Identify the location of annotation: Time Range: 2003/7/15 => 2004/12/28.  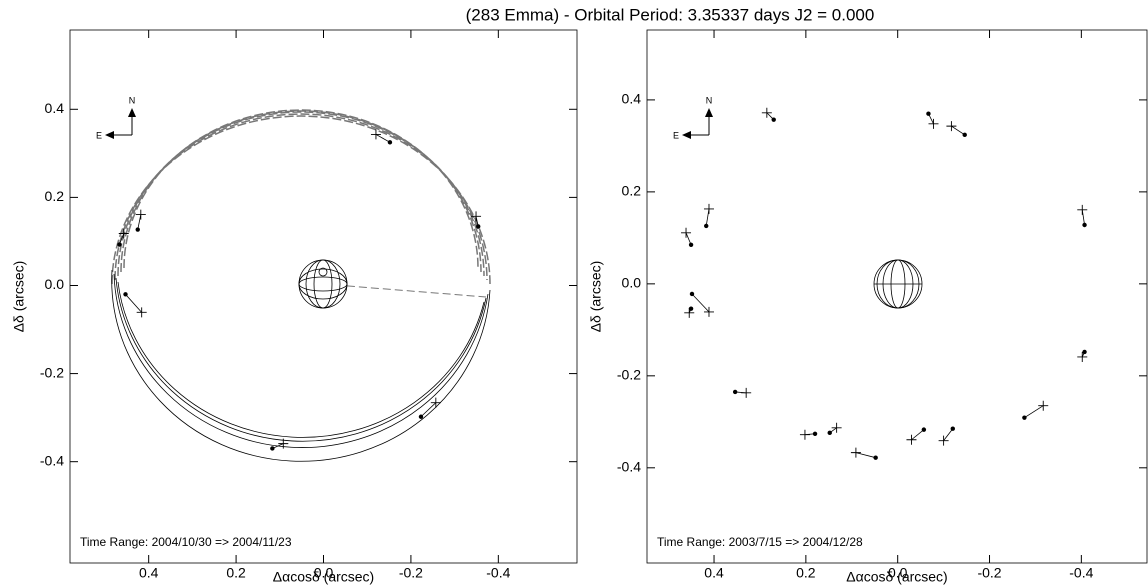
(760, 542).